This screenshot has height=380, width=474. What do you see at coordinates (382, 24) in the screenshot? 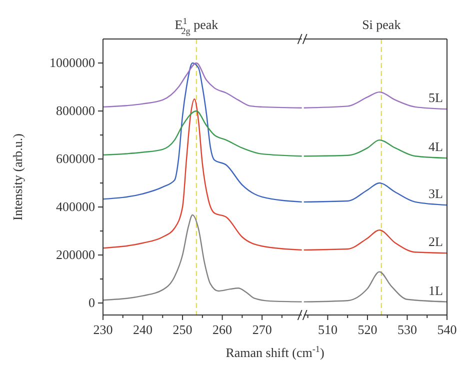
I see `ref-line-label: Si peak` at bounding box center [382, 24].